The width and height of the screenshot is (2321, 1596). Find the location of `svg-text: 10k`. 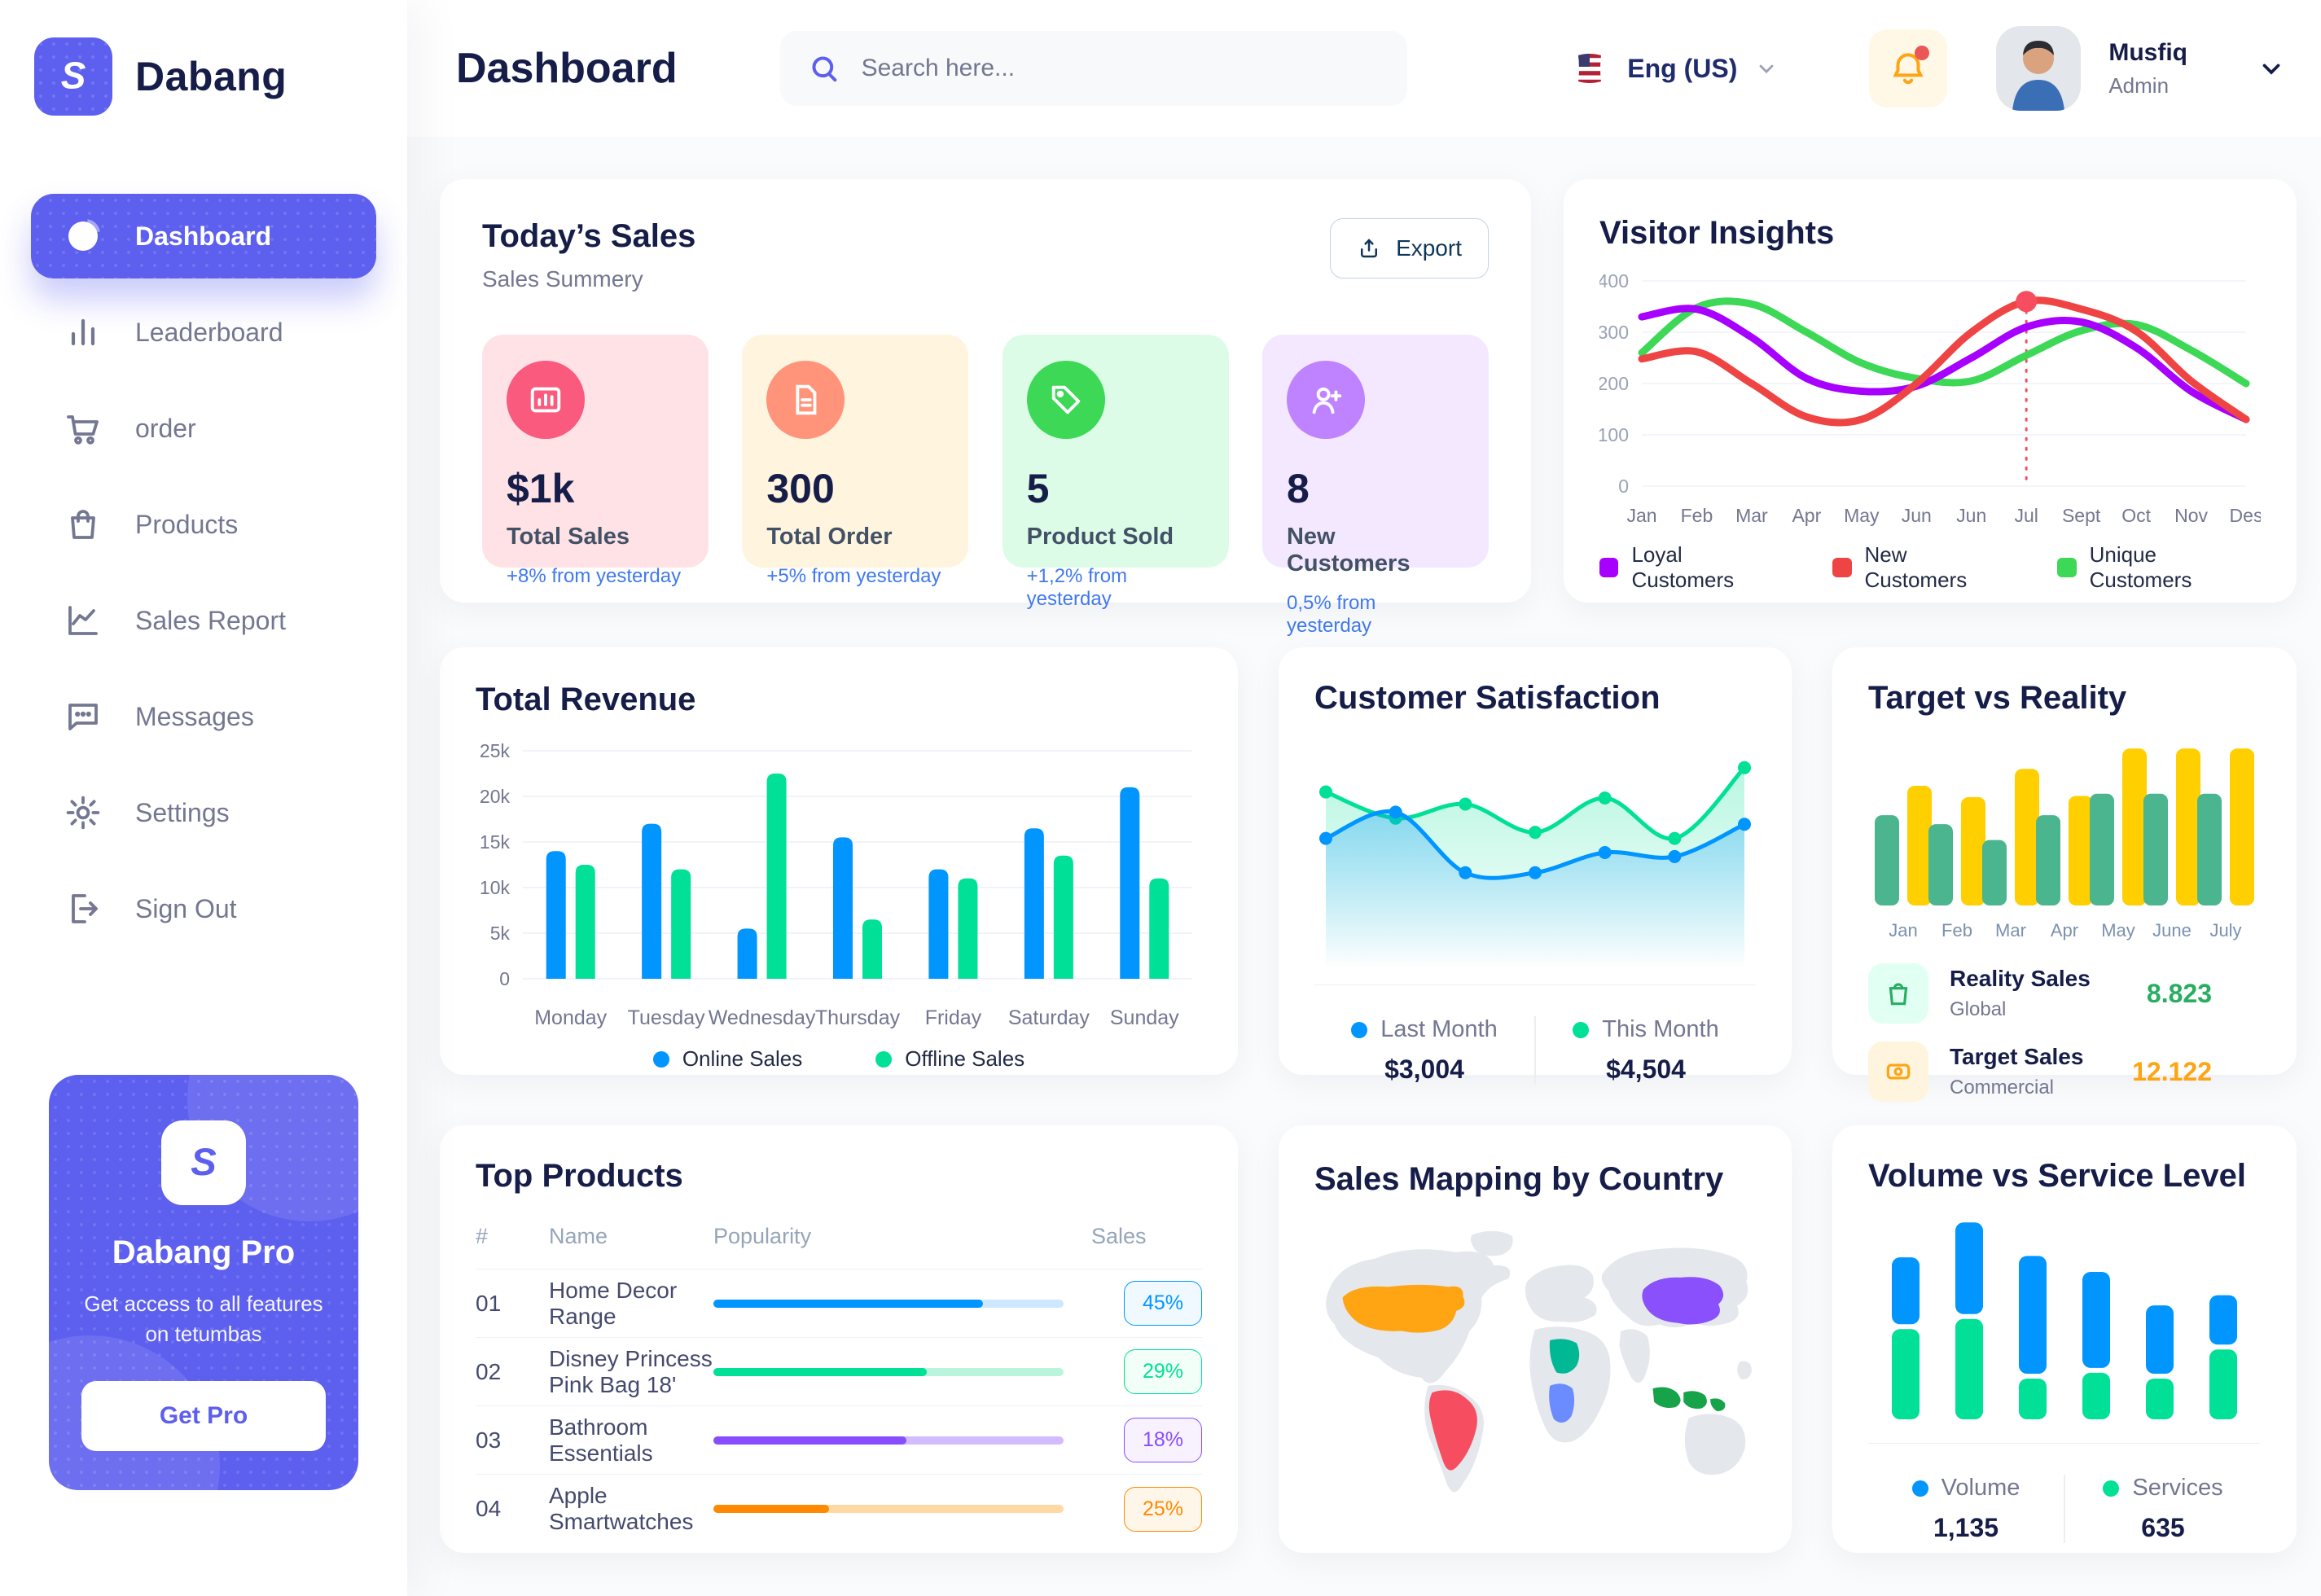

svg-text: 10k is located at coordinates (495, 888).